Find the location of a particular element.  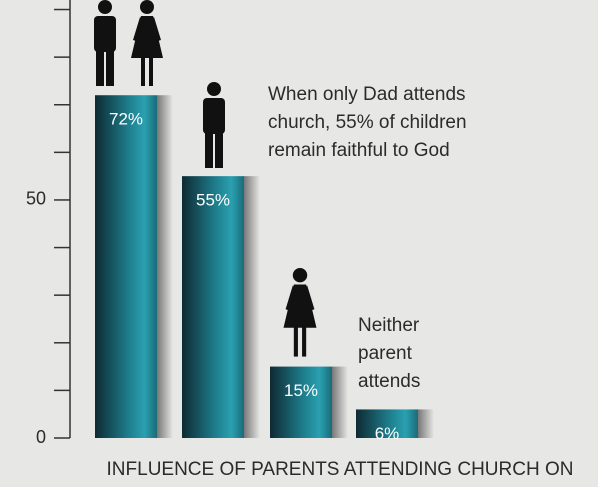

value-label: 15% is located at coordinates (301, 390).